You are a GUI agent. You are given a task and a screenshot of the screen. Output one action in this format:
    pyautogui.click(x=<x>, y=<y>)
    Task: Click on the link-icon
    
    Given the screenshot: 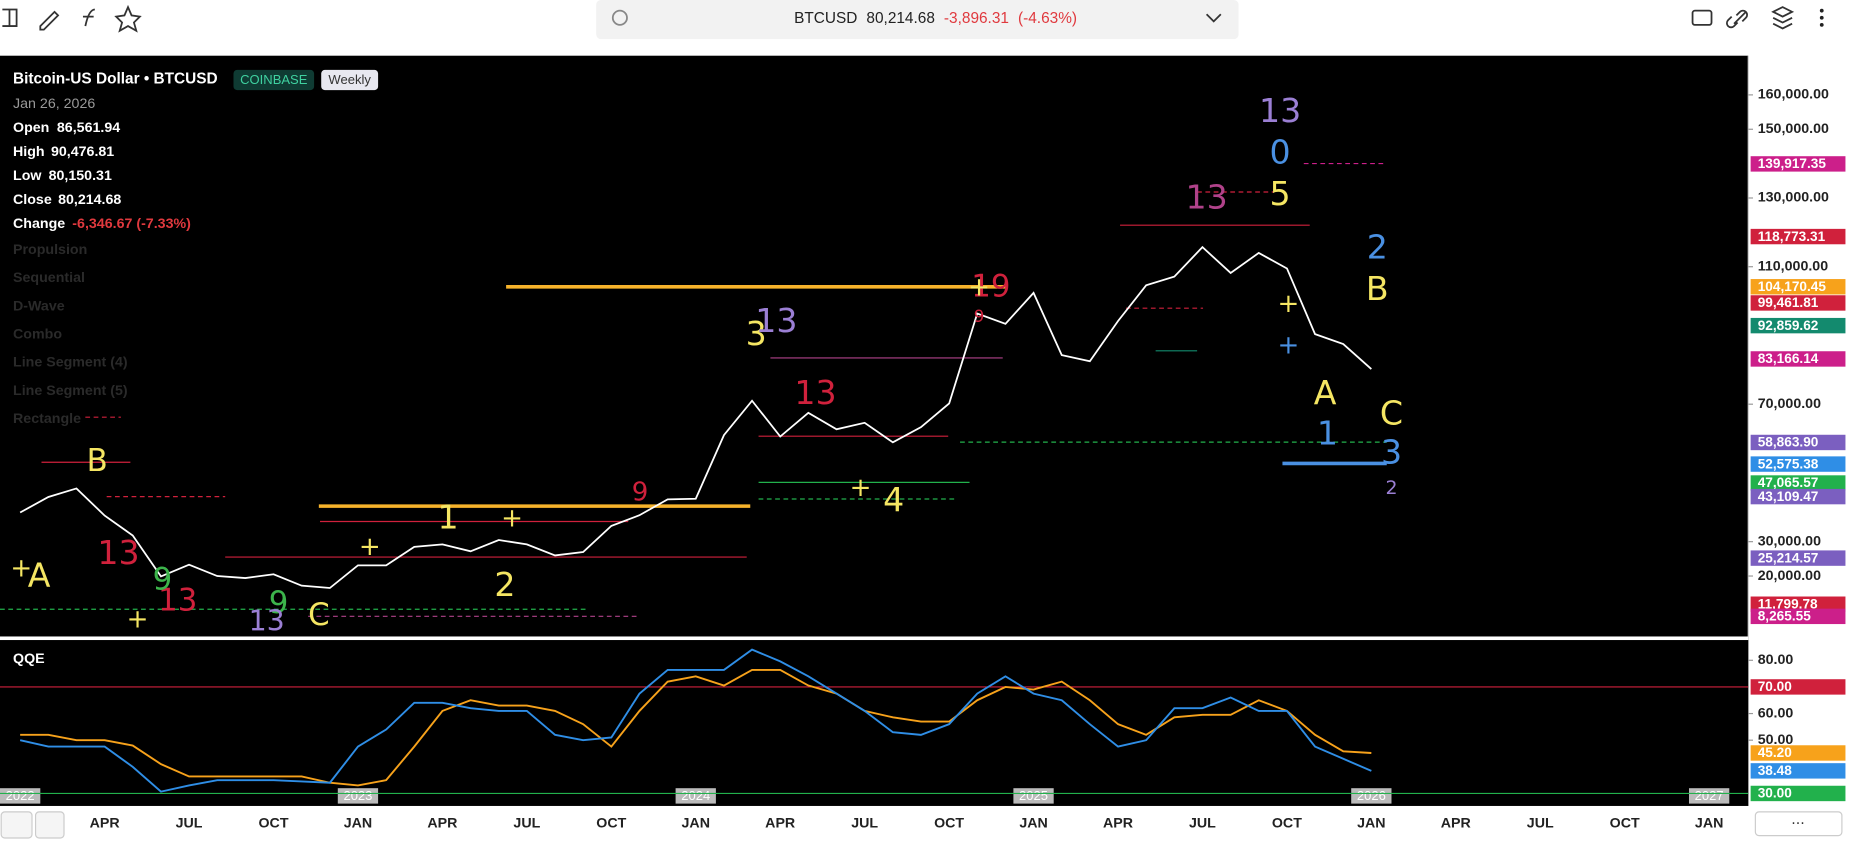 What is the action you would take?
    pyautogui.click(x=1737, y=19)
    